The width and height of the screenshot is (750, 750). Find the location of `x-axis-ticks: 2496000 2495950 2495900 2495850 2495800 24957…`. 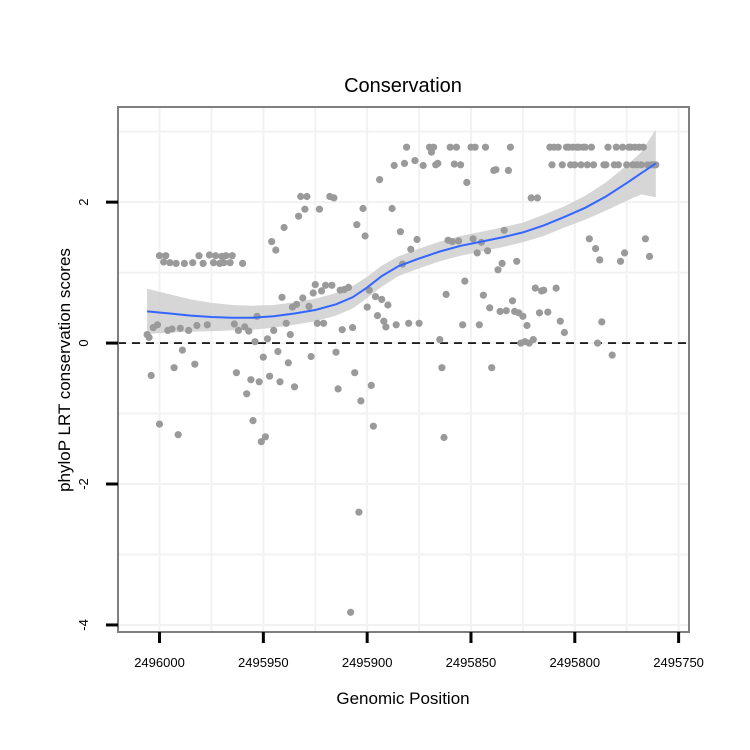

x-axis-ticks: 2496000 2495950 2495900 2495850 2495800 24957… is located at coordinates (419, 651).